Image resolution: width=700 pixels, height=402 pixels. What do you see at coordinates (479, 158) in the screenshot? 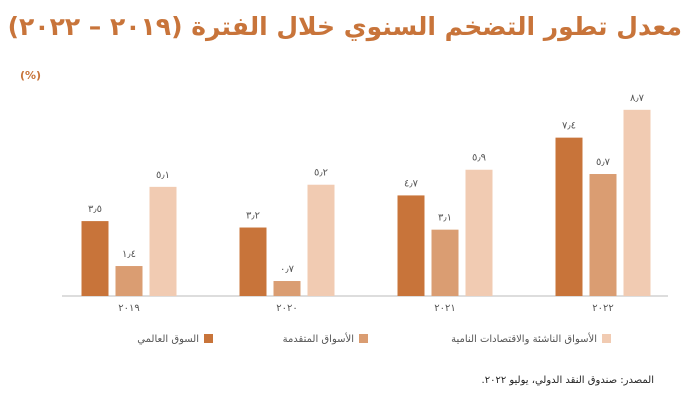
I see `value-label: ٥٫٩` at bounding box center [479, 158].